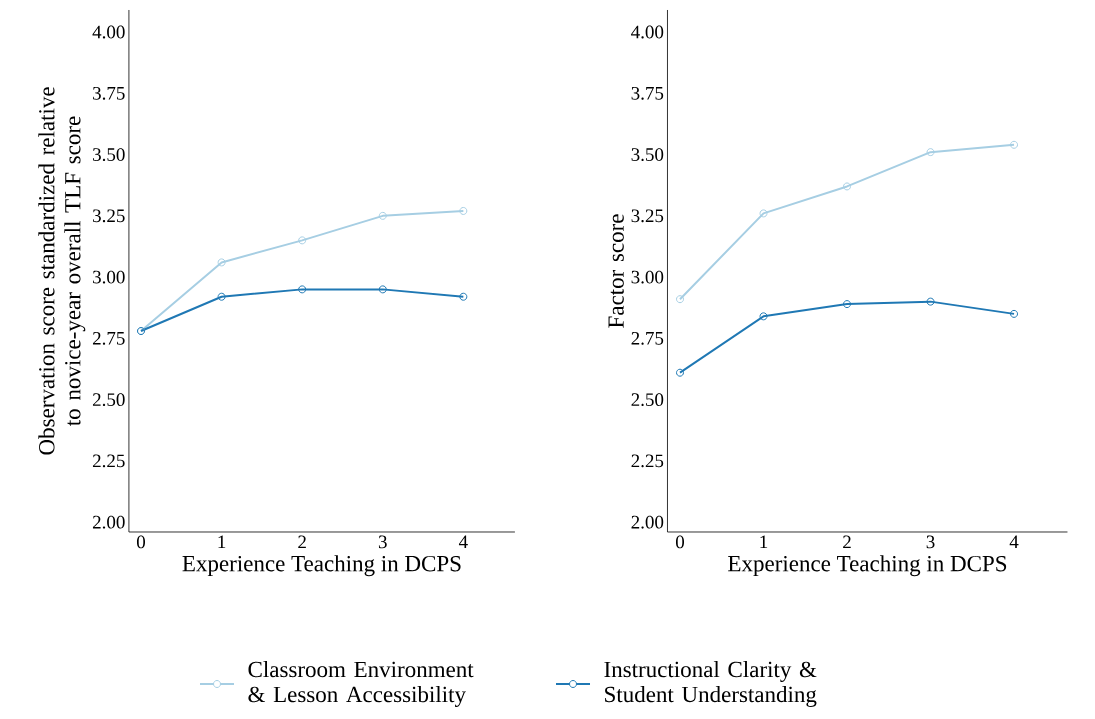 The width and height of the screenshot is (1095, 719). What do you see at coordinates (710, 684) in the screenshot?
I see `legend-label: Instructional Clarity & Student Understanding` at bounding box center [710, 684].